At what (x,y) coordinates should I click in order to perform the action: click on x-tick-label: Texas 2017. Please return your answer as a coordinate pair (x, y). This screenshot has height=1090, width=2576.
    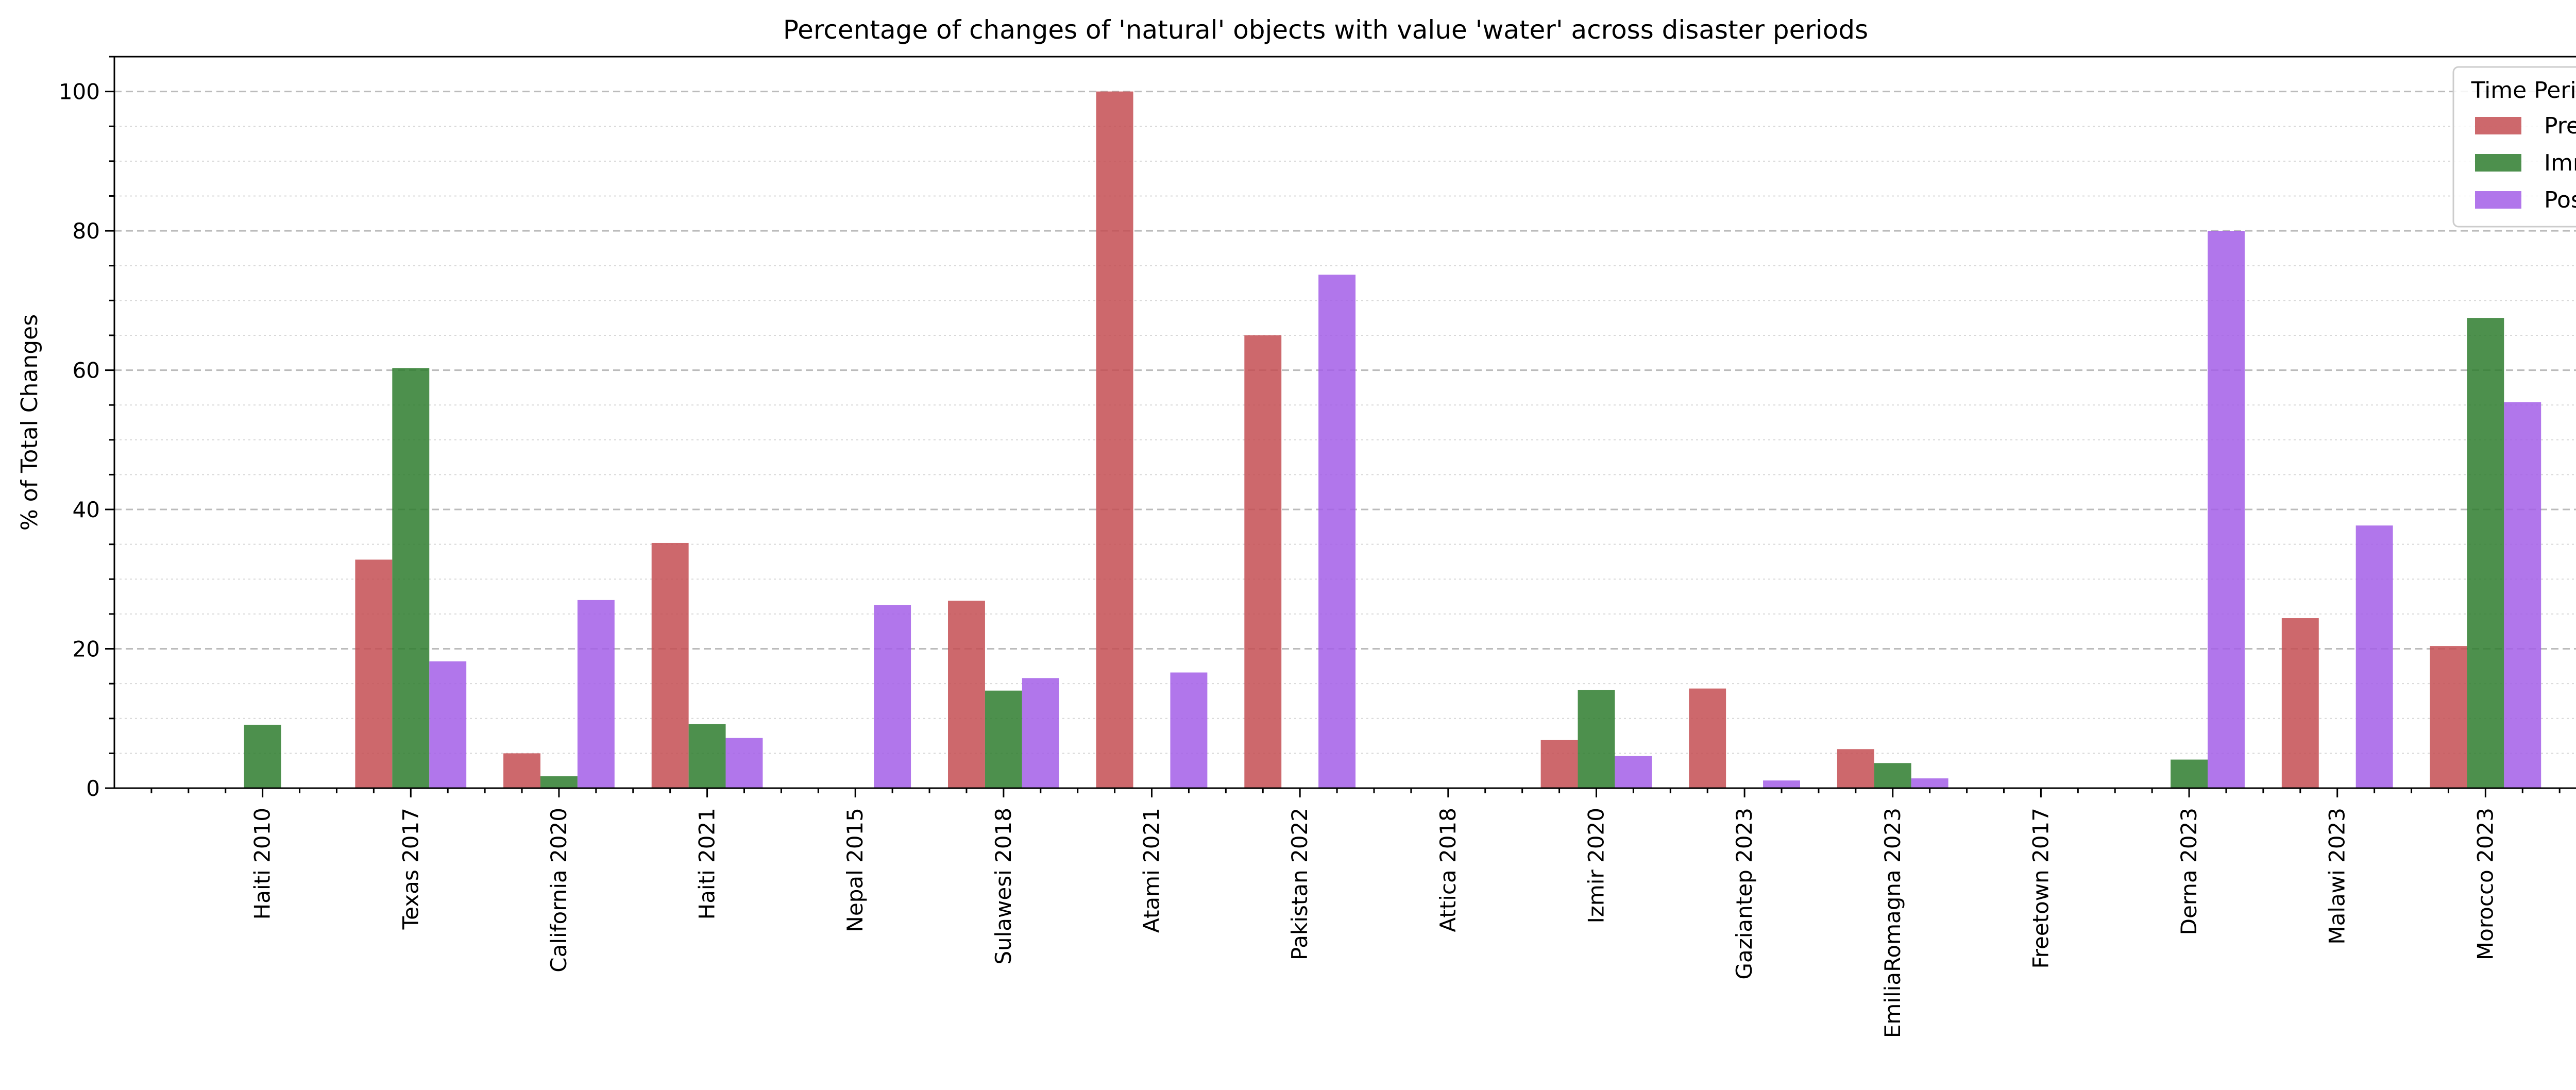
    Looking at the image, I should click on (410, 869).